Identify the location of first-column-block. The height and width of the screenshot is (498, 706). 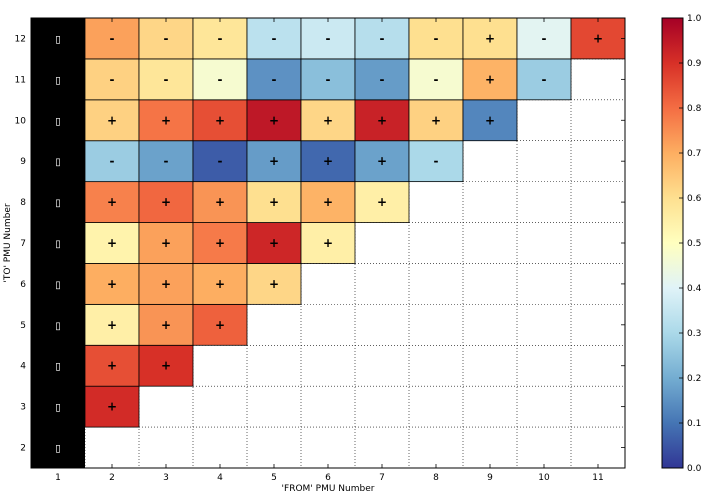
(58, 243).